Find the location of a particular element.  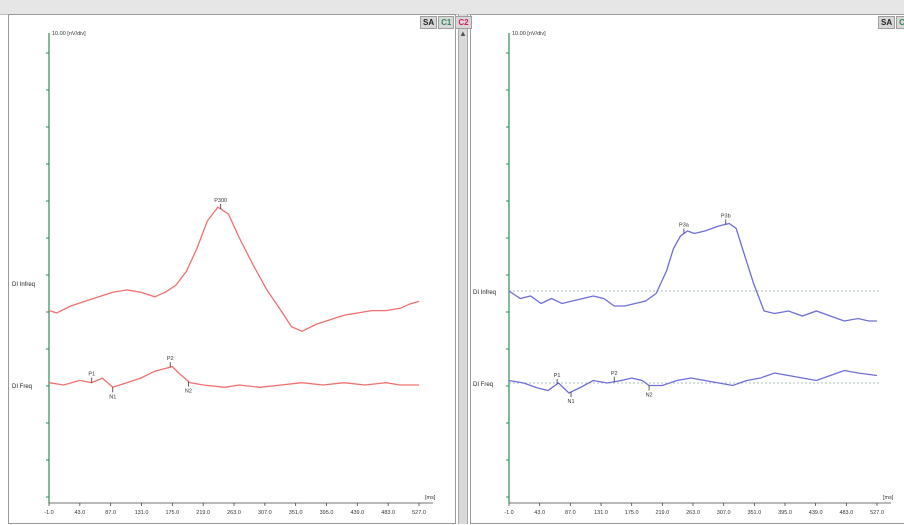

channel-chip-c2: C2 is located at coordinates (463, 22).